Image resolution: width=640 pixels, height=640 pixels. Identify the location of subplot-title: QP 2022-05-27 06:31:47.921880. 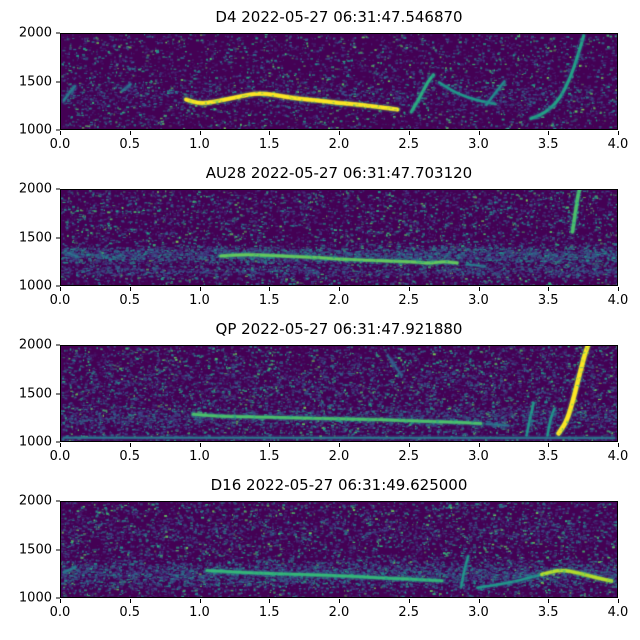
(339, 329).